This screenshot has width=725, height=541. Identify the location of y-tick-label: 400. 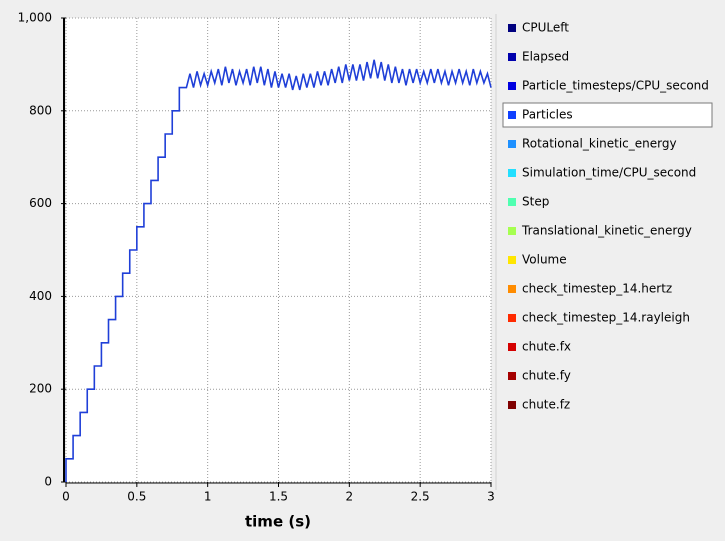
(40, 296).